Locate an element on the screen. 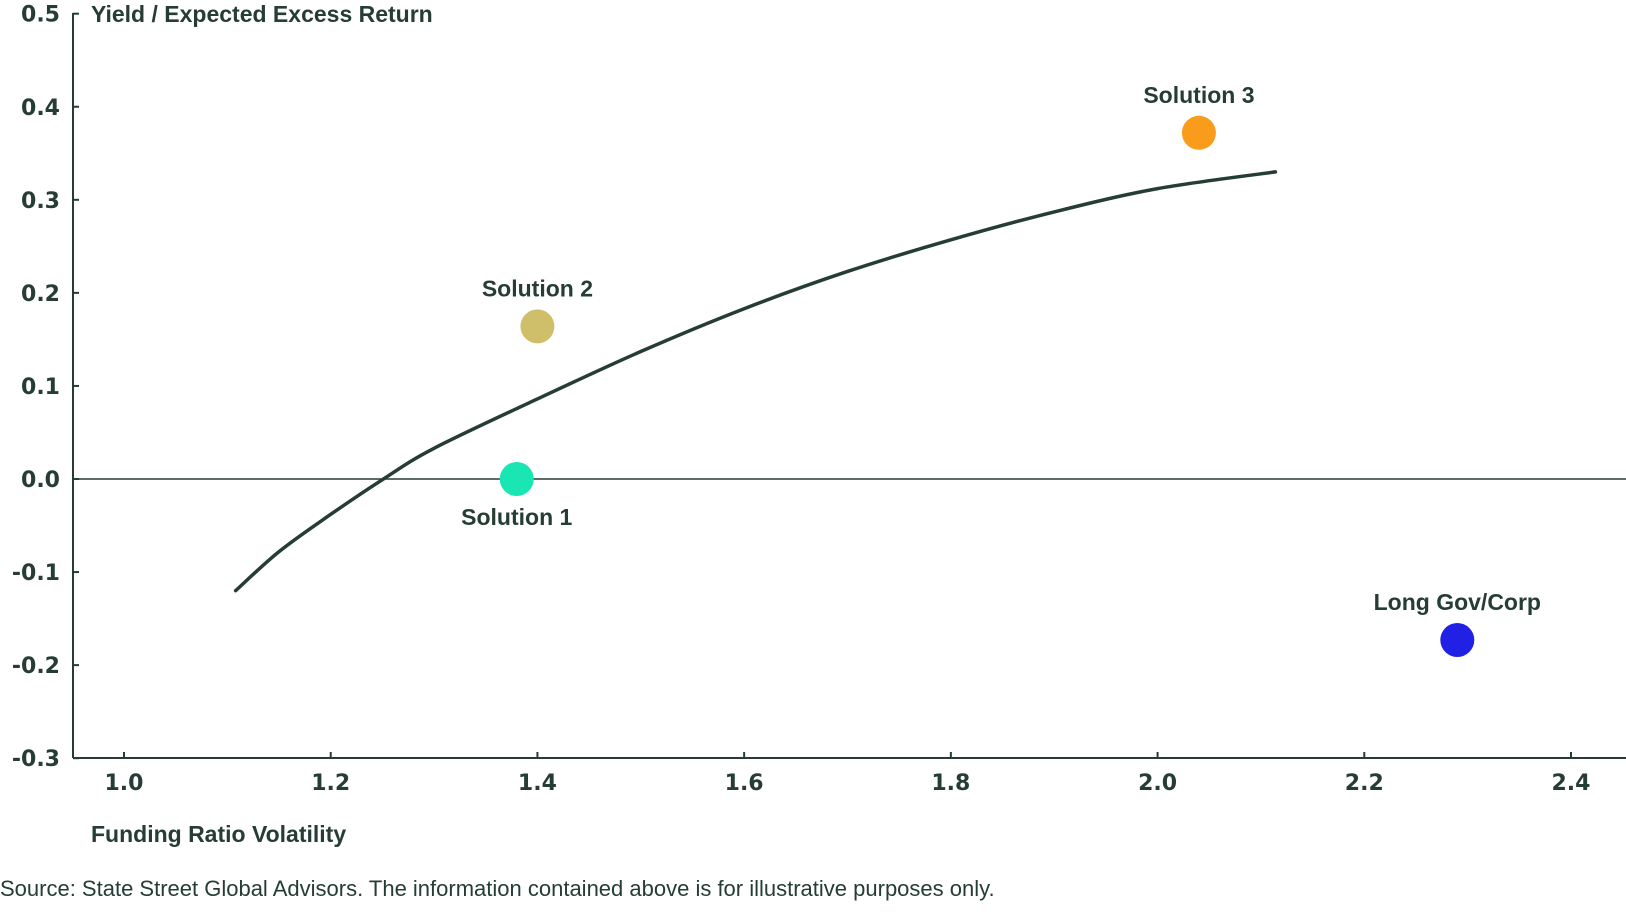 Image resolution: width=1626 pixels, height=914 pixels. x-tick-label: 1.8 is located at coordinates (950, 783).